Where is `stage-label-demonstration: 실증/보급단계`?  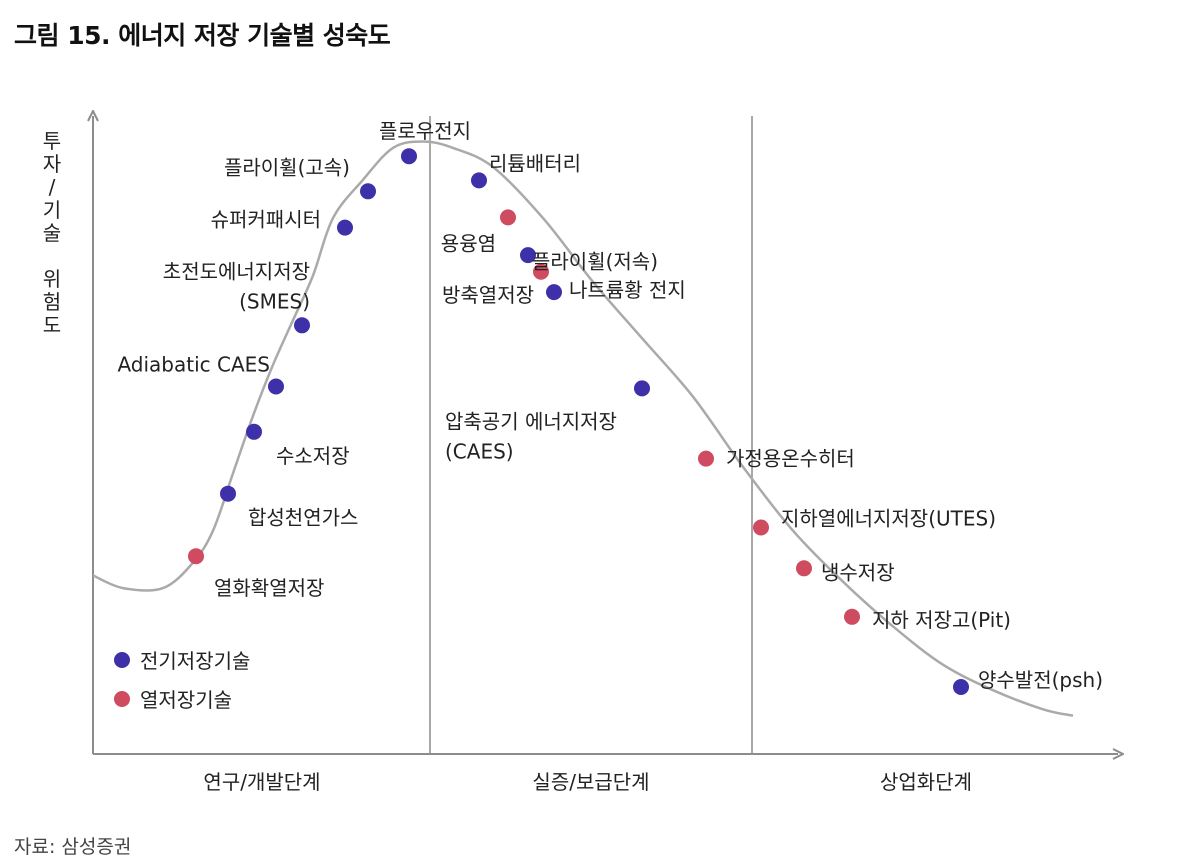 stage-label-demonstration: 실증/보급단계 is located at coordinates (590, 782).